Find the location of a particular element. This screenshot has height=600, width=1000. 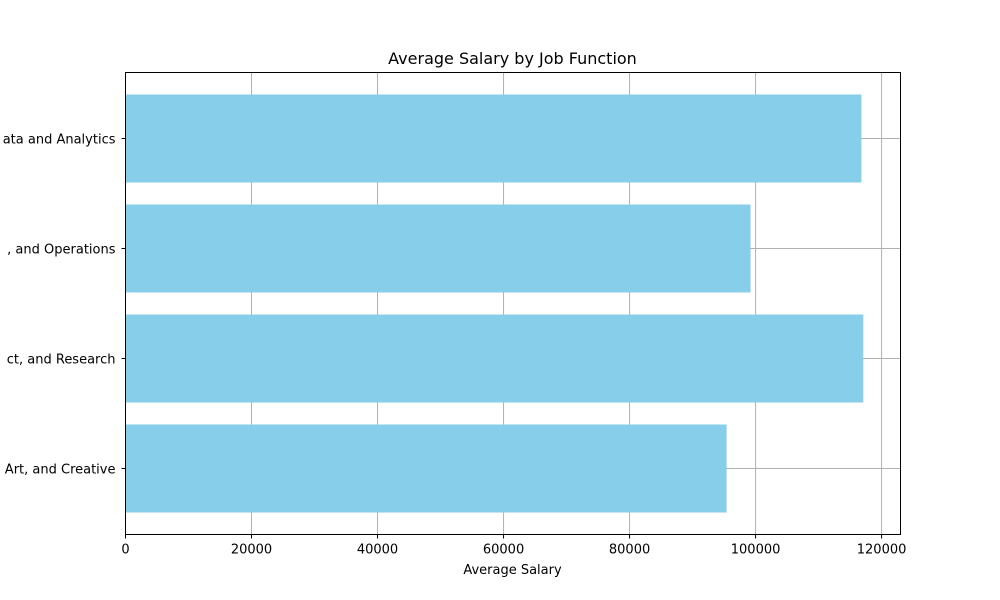

chart-title: Average Salary by Job Function is located at coordinates (512, 58).